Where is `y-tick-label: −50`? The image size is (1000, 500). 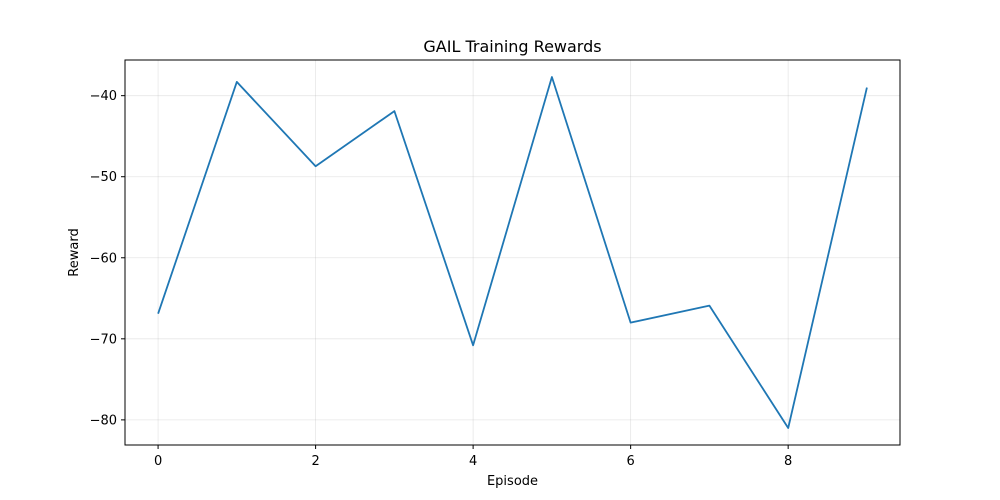
y-tick-label: −50 is located at coordinates (103, 177).